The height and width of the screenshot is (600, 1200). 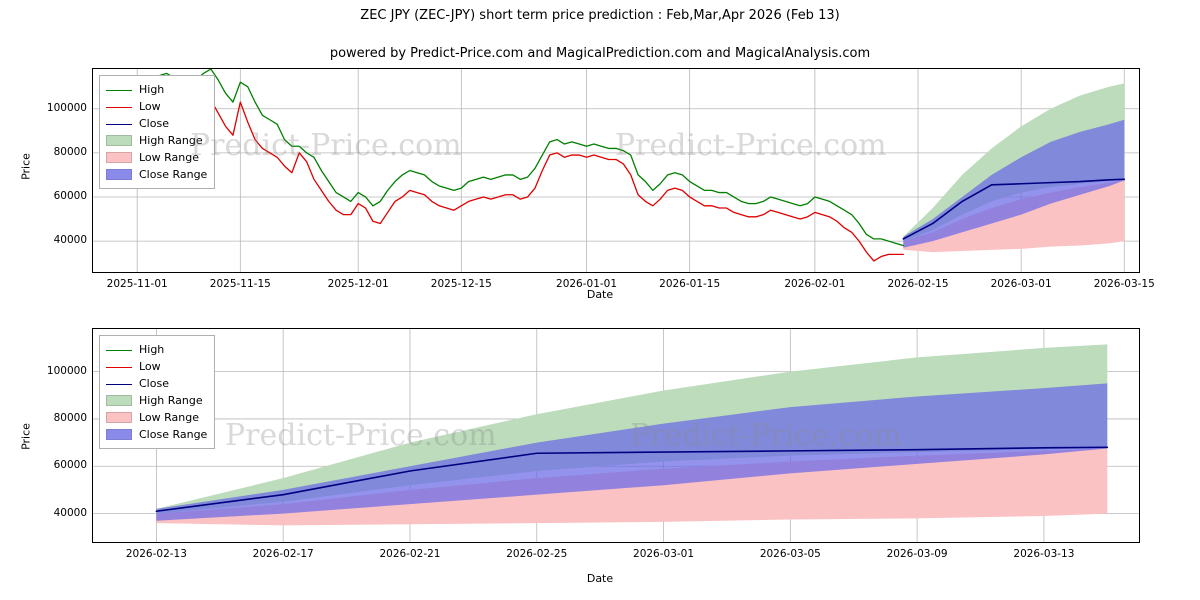 I want to click on x-tick-label: 2026-03-05, so click(x=790, y=554).